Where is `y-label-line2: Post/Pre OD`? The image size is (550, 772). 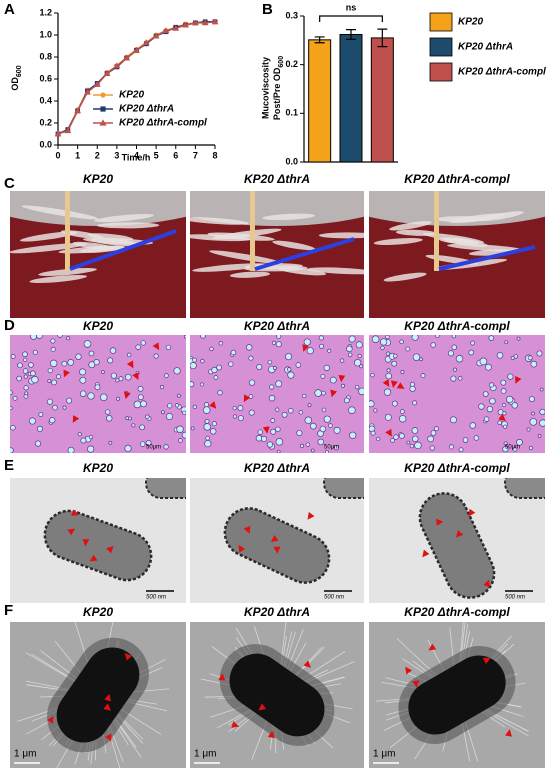
y-label-line2: Post/Pre OD is located at coordinates (277, 93).